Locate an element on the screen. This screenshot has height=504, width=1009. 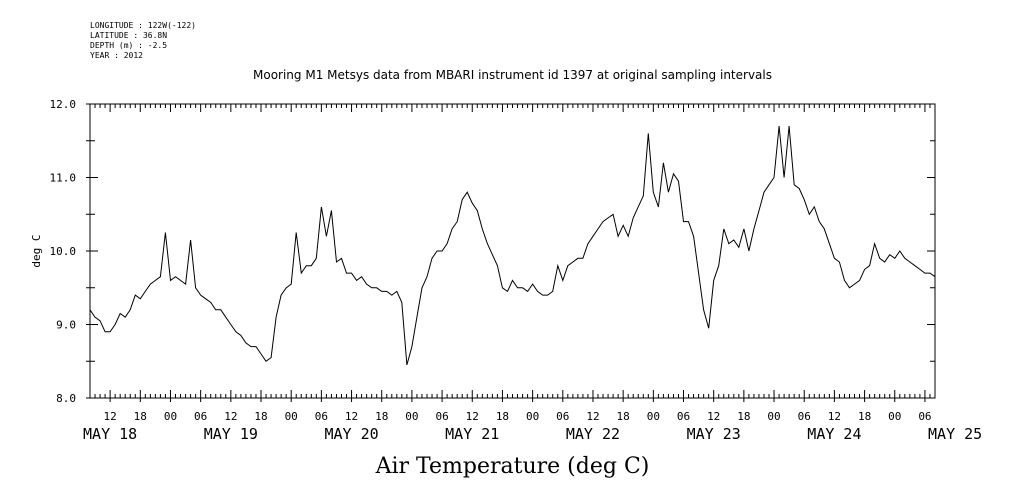
x-day-label: MAY 21 is located at coordinates (472, 434).